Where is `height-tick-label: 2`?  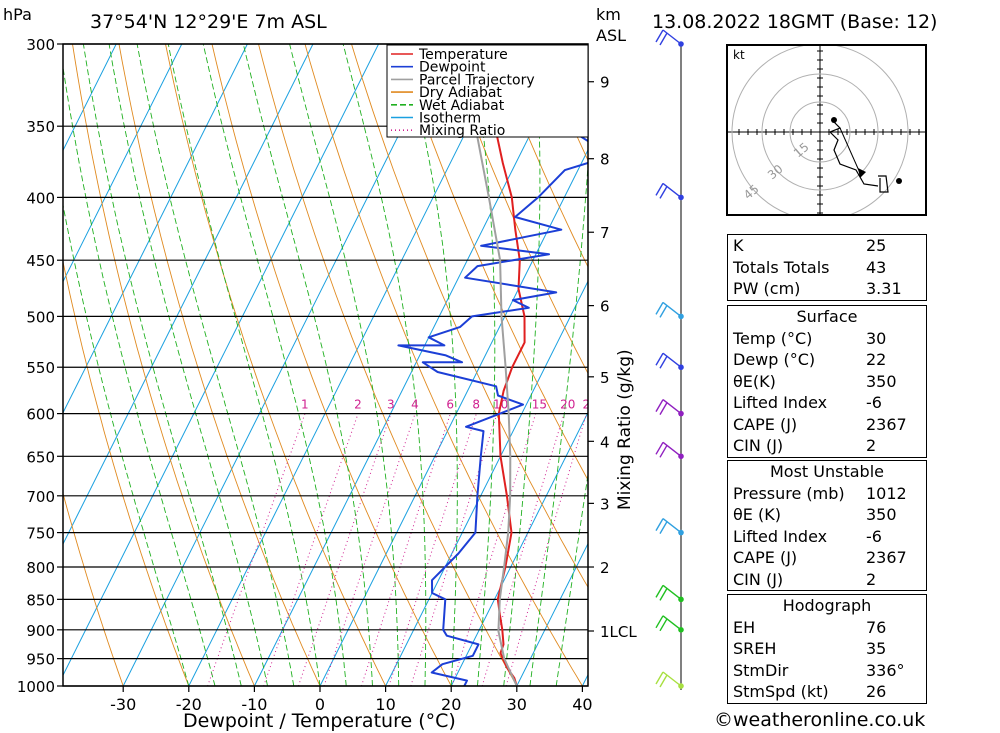
height-tick-label: 2 is located at coordinates (605, 568).